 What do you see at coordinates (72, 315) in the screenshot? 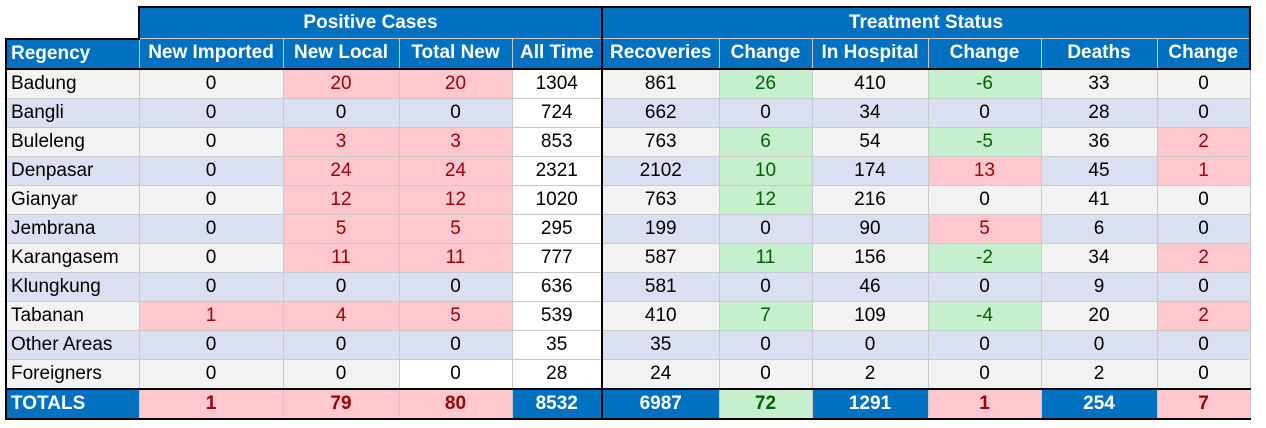
I see `regency-name: Tabanan` at bounding box center [72, 315].